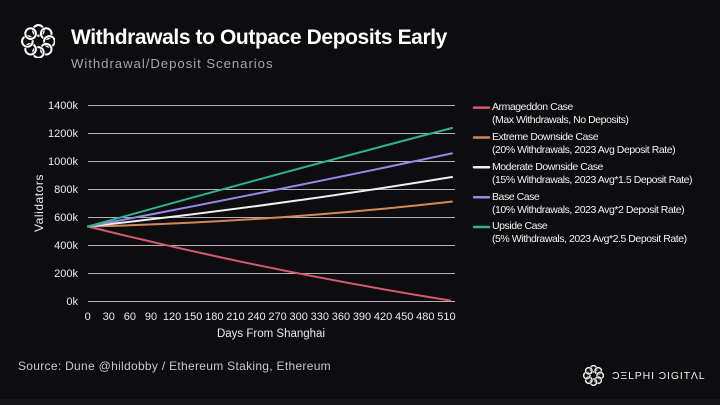 This screenshot has width=720, height=405. What do you see at coordinates (277, 317) in the screenshot?
I see `svg-text: 270` at bounding box center [277, 317].